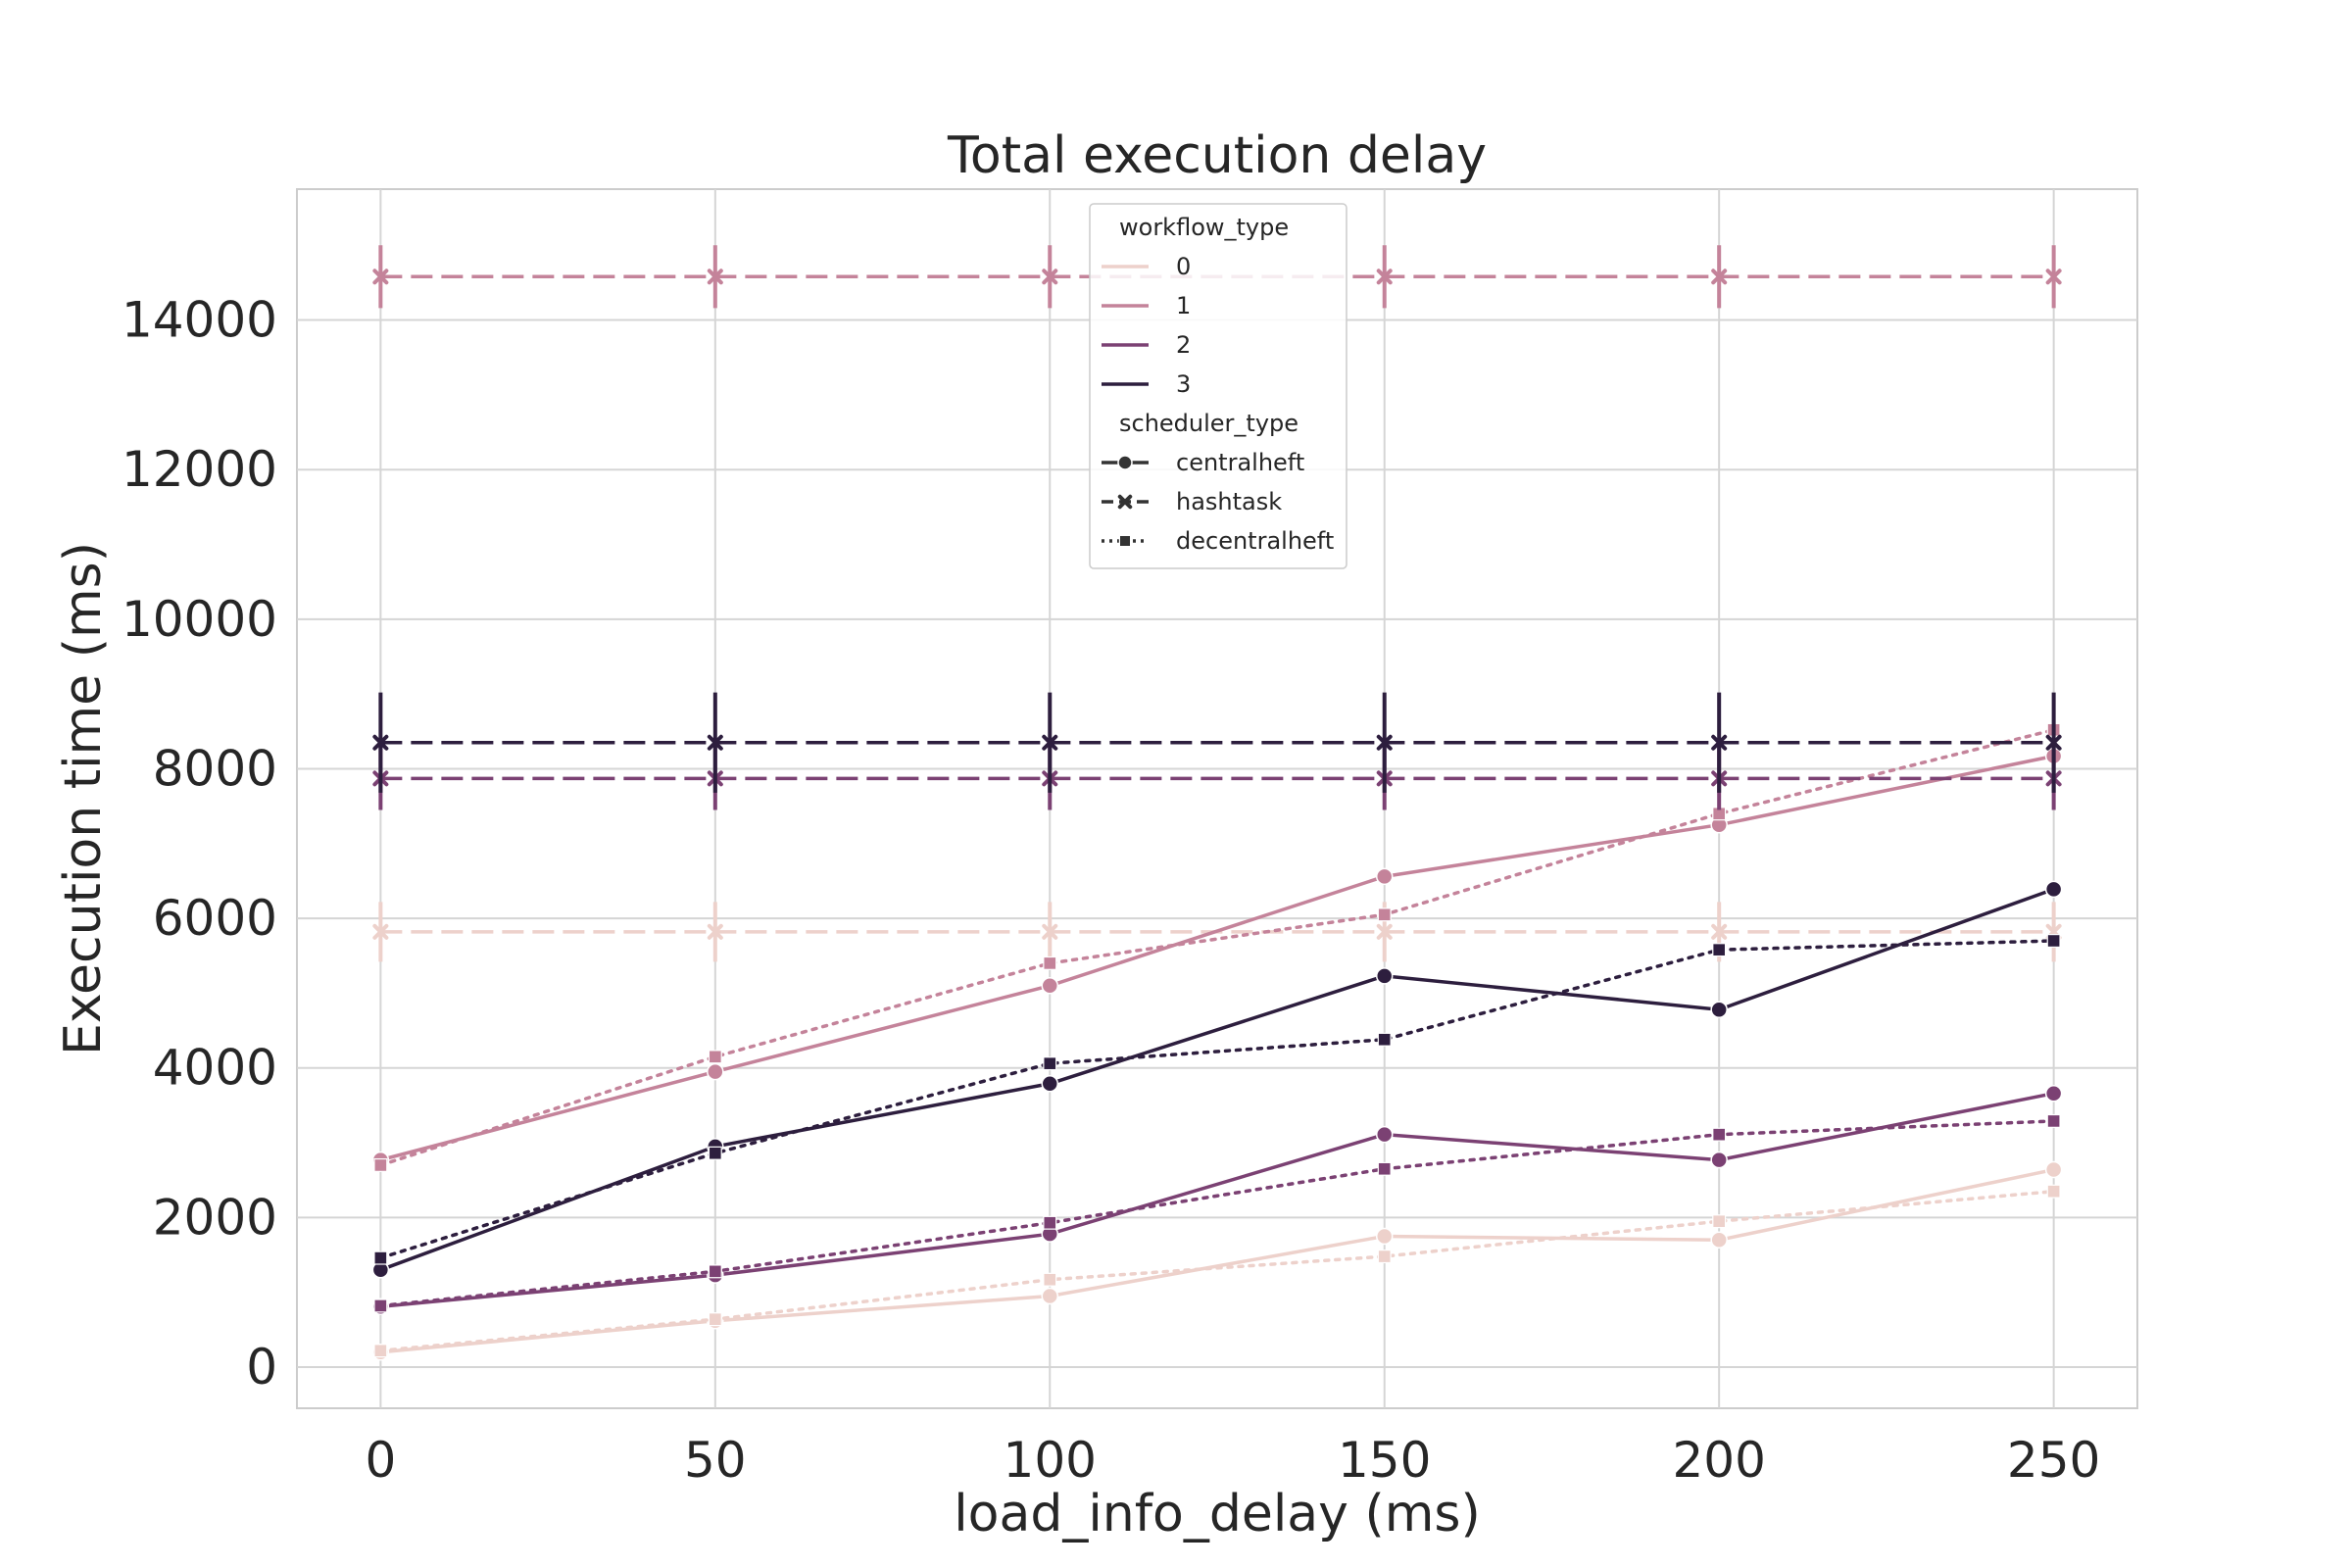  I want to click on legend-item-scheduler-hashtask: hashtask, so click(1192, 501).